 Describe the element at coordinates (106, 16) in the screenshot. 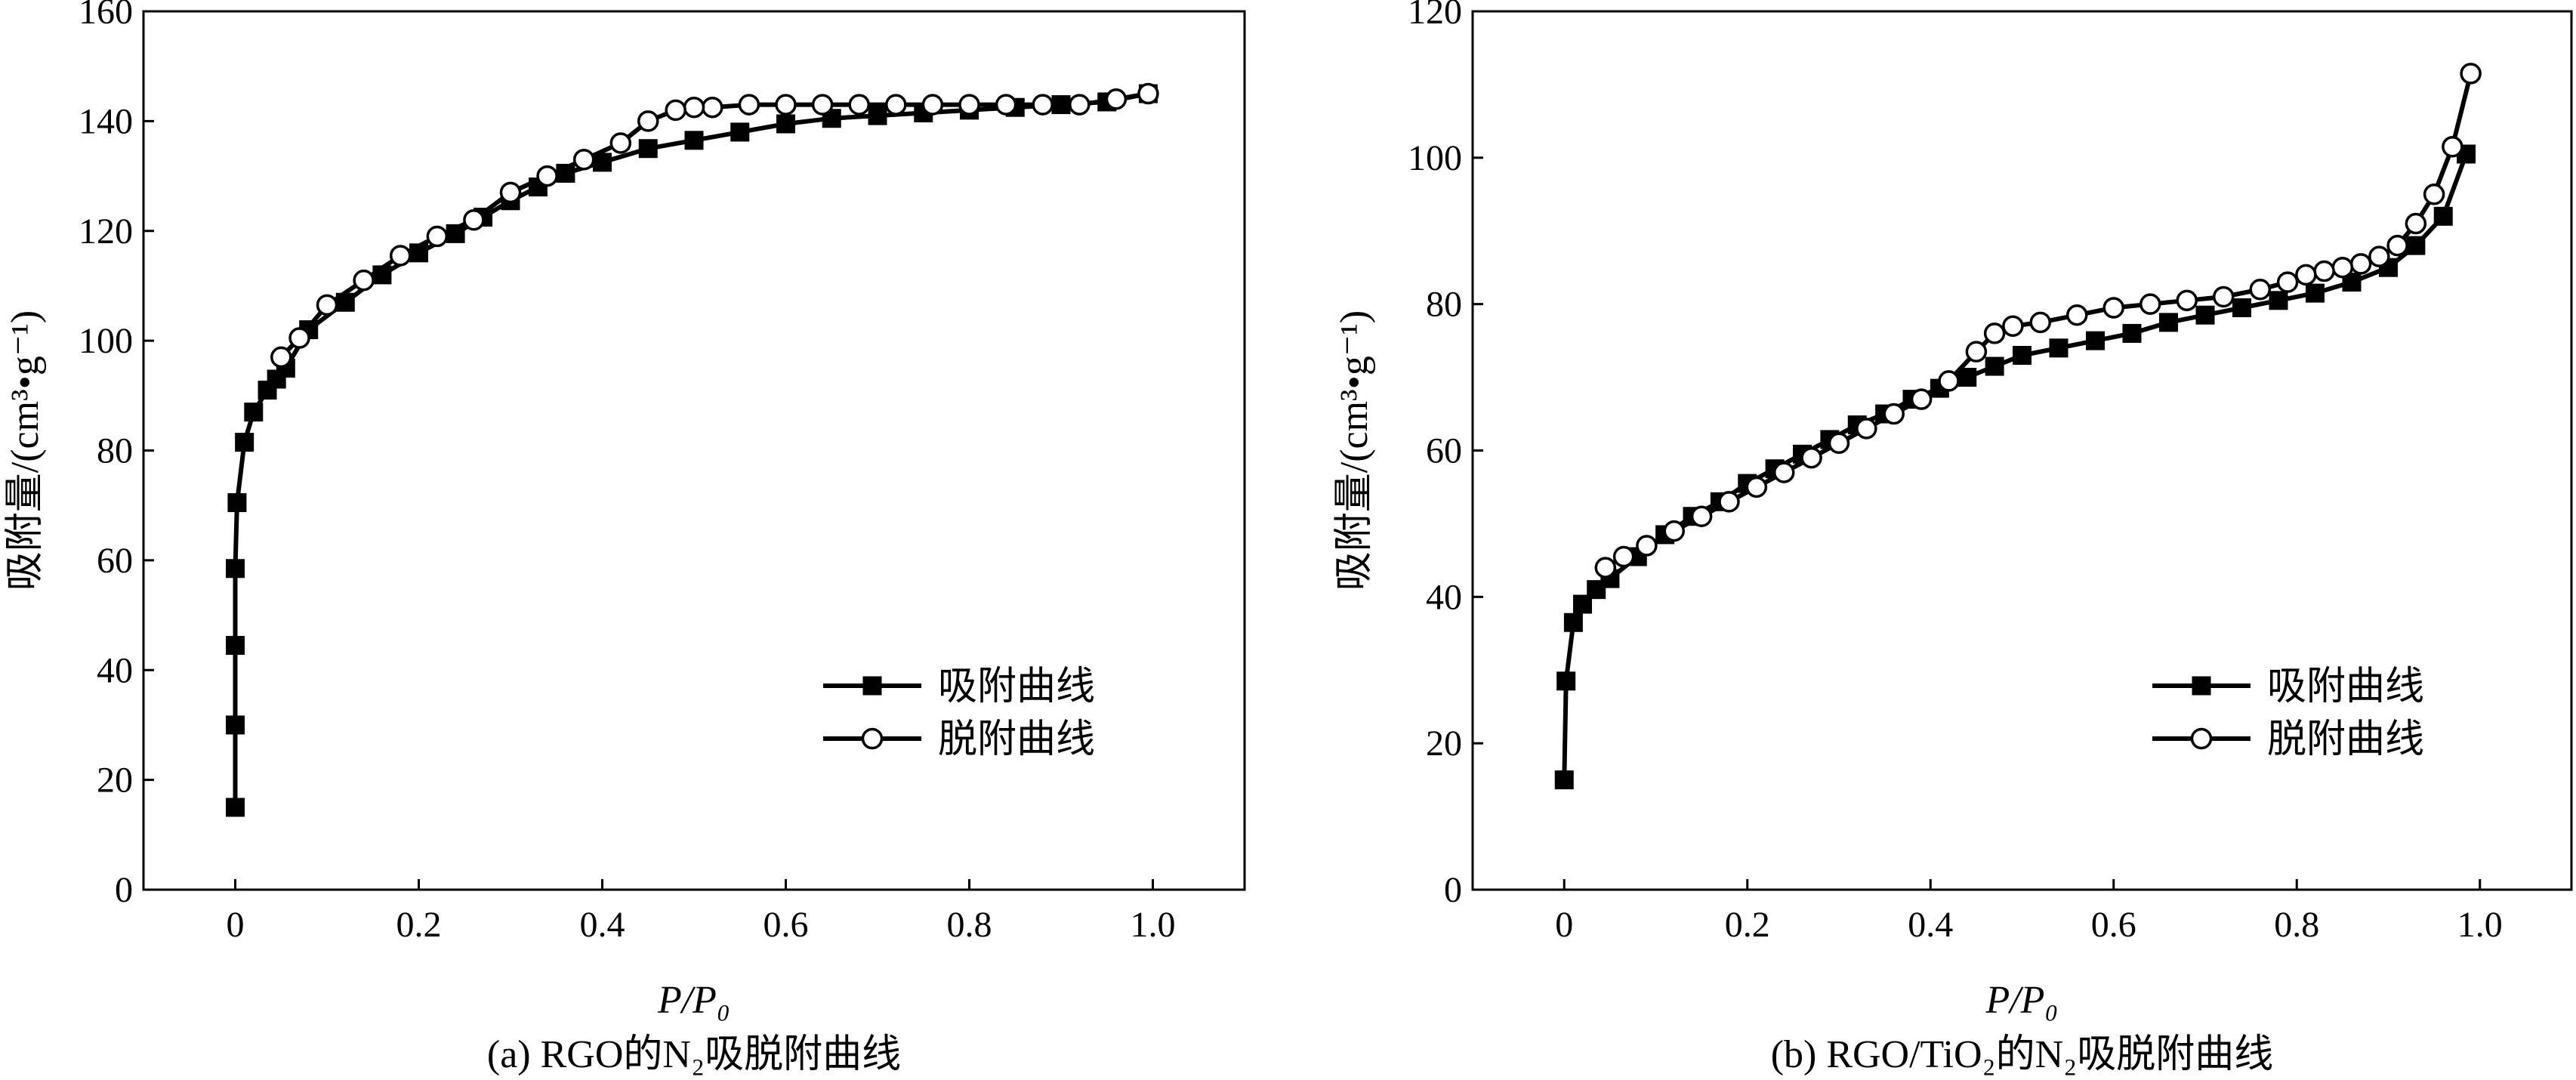

I see `y-tick-label: 160` at that location.